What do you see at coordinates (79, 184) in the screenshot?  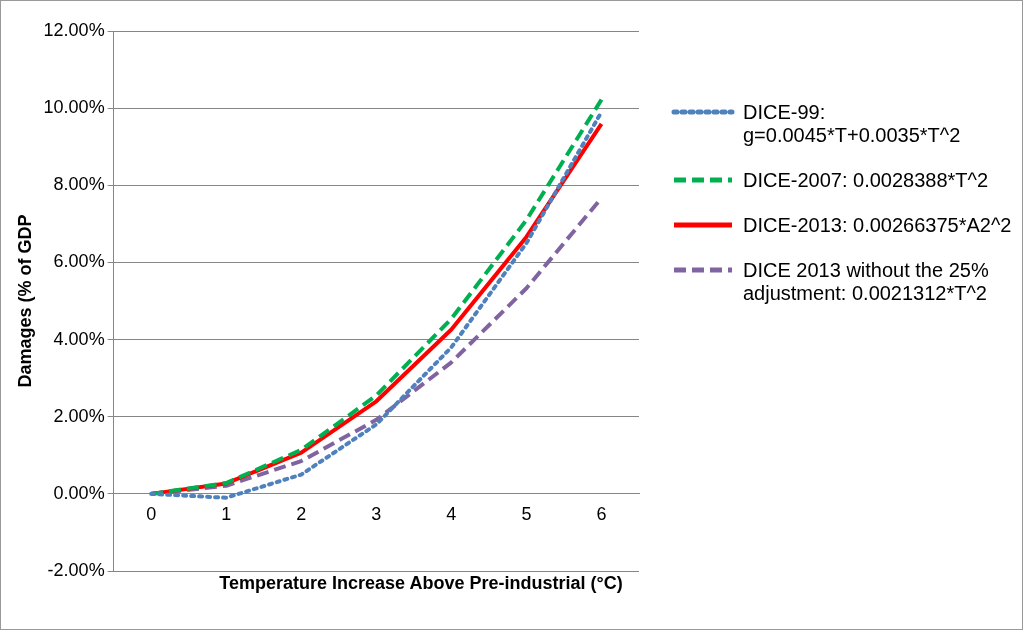 I see `y-tick-label: 8.00%` at bounding box center [79, 184].